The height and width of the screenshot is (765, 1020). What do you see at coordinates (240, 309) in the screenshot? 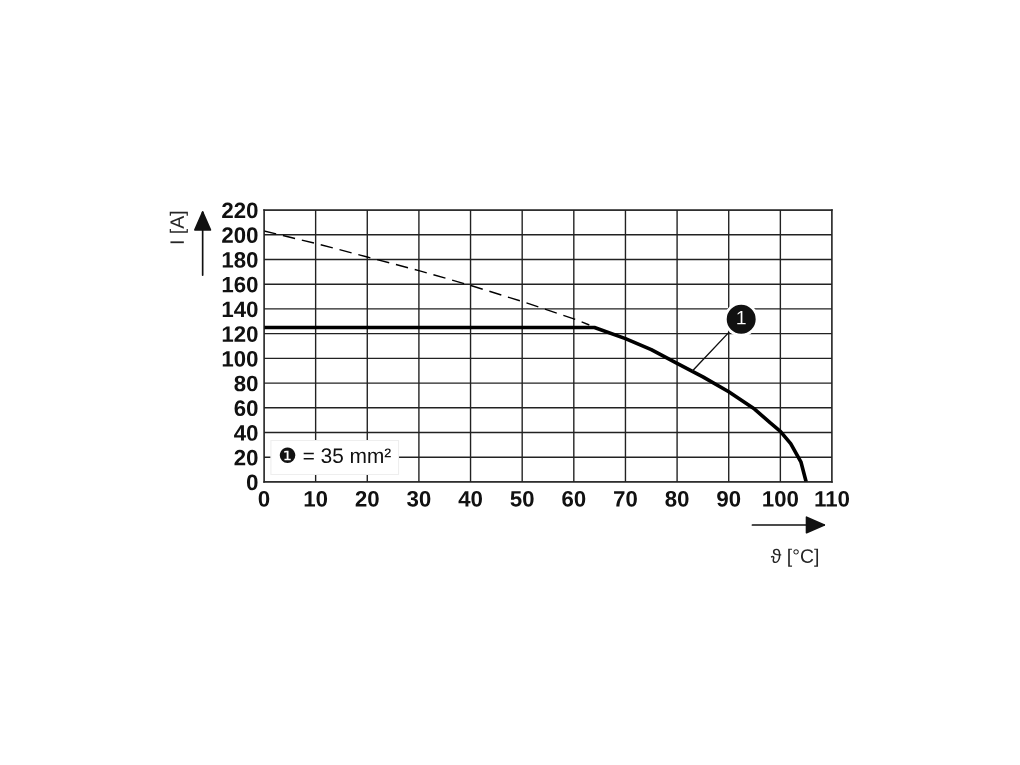
I see `y-tick-label: 140` at bounding box center [240, 309].